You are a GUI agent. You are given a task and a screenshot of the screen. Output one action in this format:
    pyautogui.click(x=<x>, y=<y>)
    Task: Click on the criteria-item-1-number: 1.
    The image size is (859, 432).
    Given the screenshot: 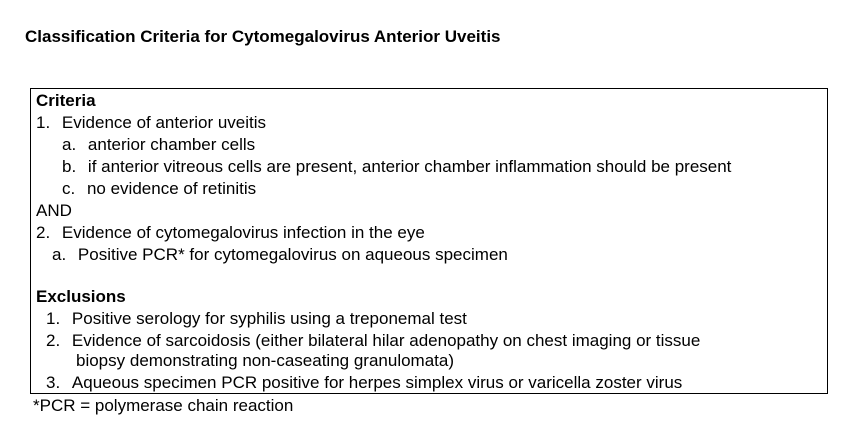 What is the action you would take?
    pyautogui.click(x=43, y=122)
    